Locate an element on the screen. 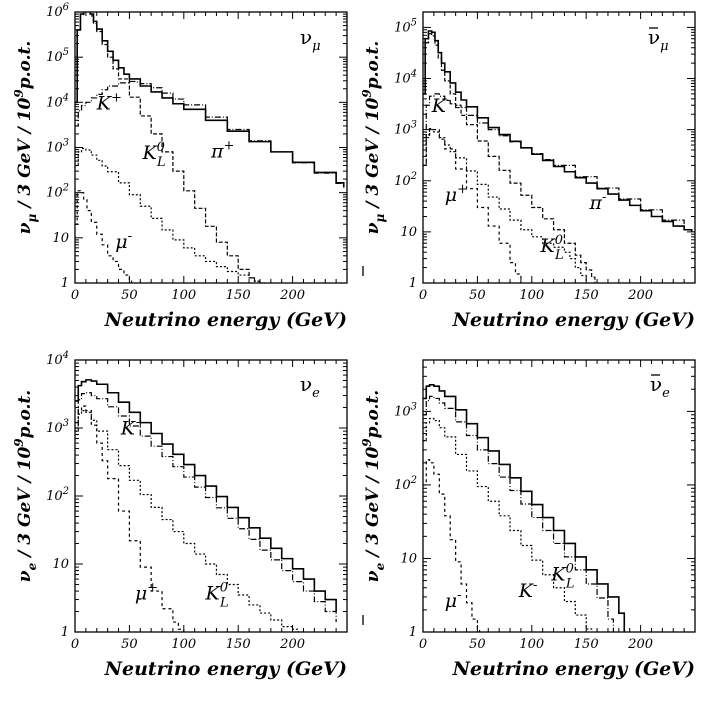  y-label-sub: e is located at coordinates (32, 566).